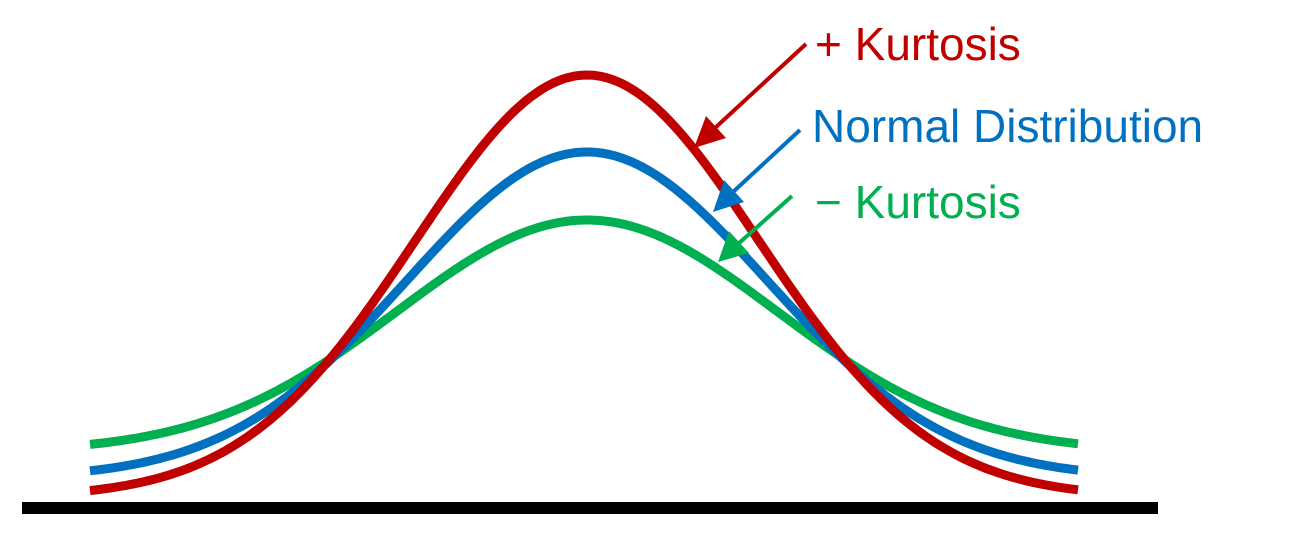 Image resolution: width=1300 pixels, height=535 pixels. I want to click on label-negative-kurtosis: − Kurtosis, so click(918, 202).